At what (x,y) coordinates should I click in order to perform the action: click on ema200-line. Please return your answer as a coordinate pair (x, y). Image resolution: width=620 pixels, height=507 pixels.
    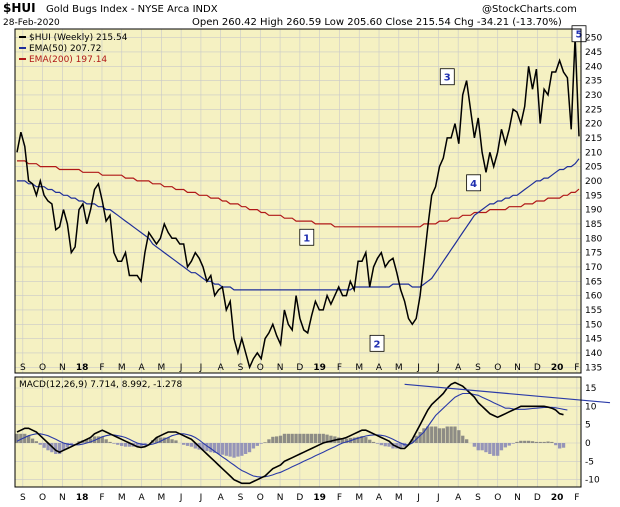
    Looking at the image, I should click on (298, 194).